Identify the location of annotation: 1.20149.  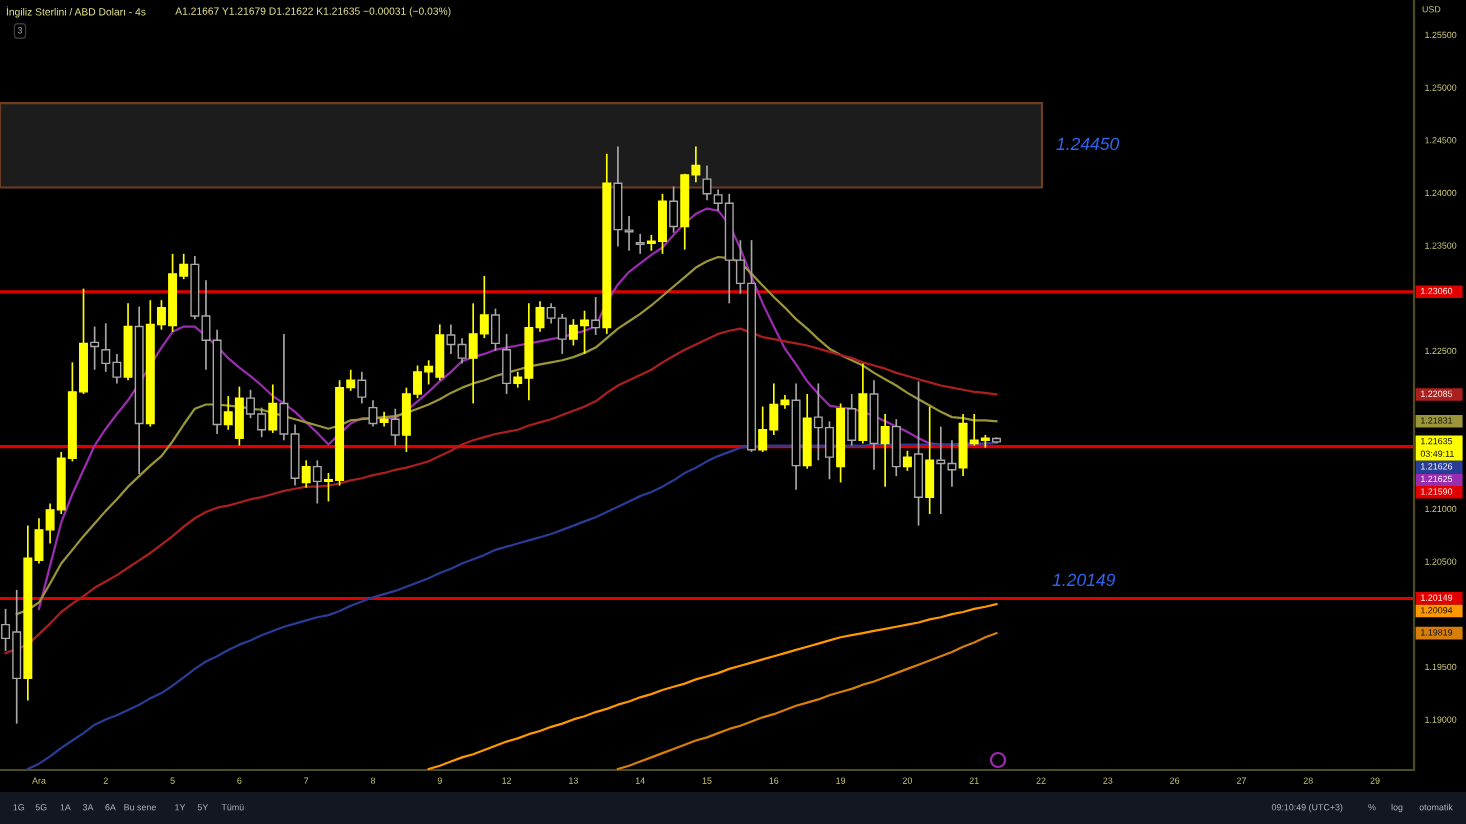
(1084, 580).